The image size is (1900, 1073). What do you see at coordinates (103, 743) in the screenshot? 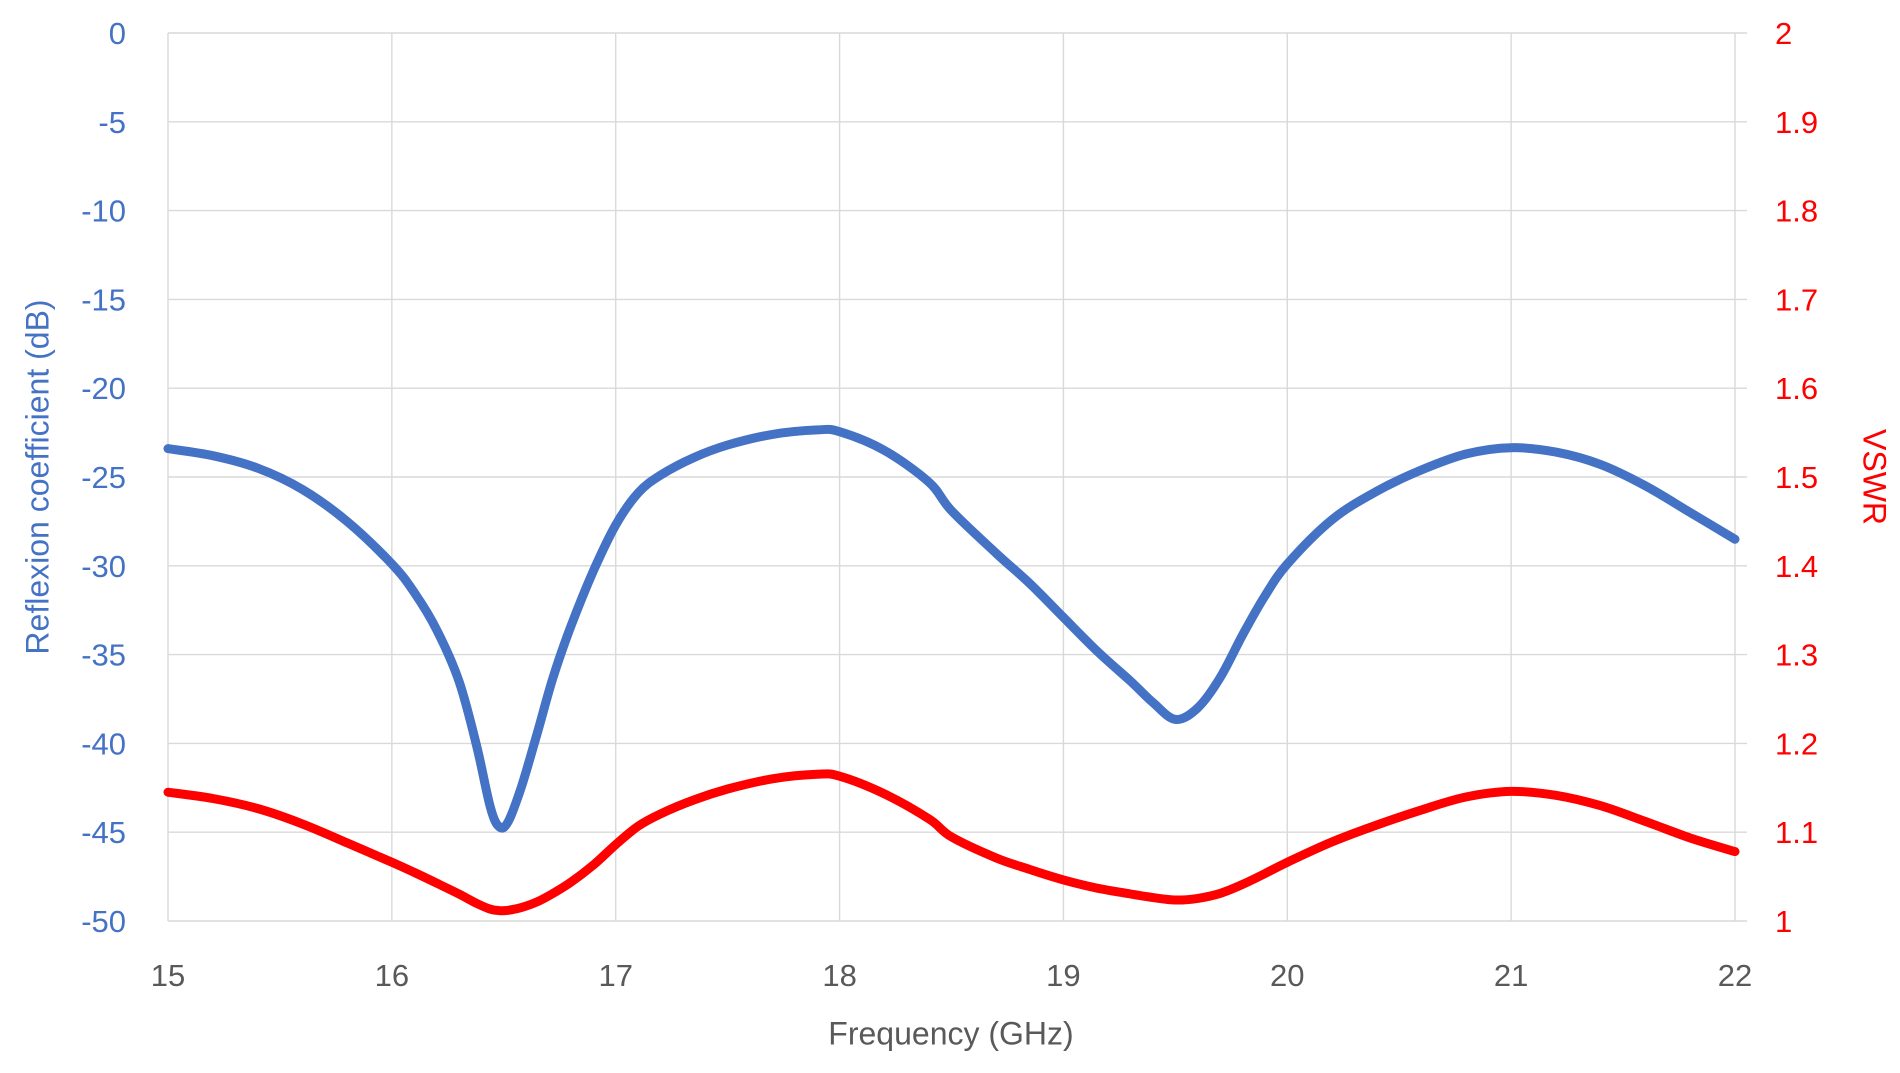
I see `y-left-tick-label: -40` at bounding box center [103, 743].